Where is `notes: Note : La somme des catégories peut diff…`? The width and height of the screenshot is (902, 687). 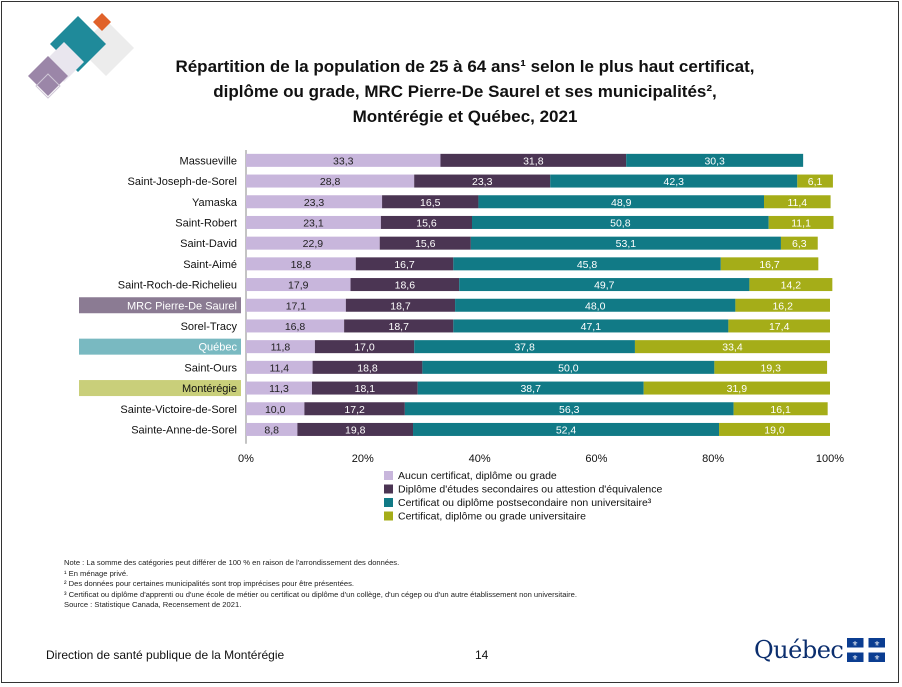 notes: Note : La somme des catégories peut diff… is located at coordinates (320, 584).